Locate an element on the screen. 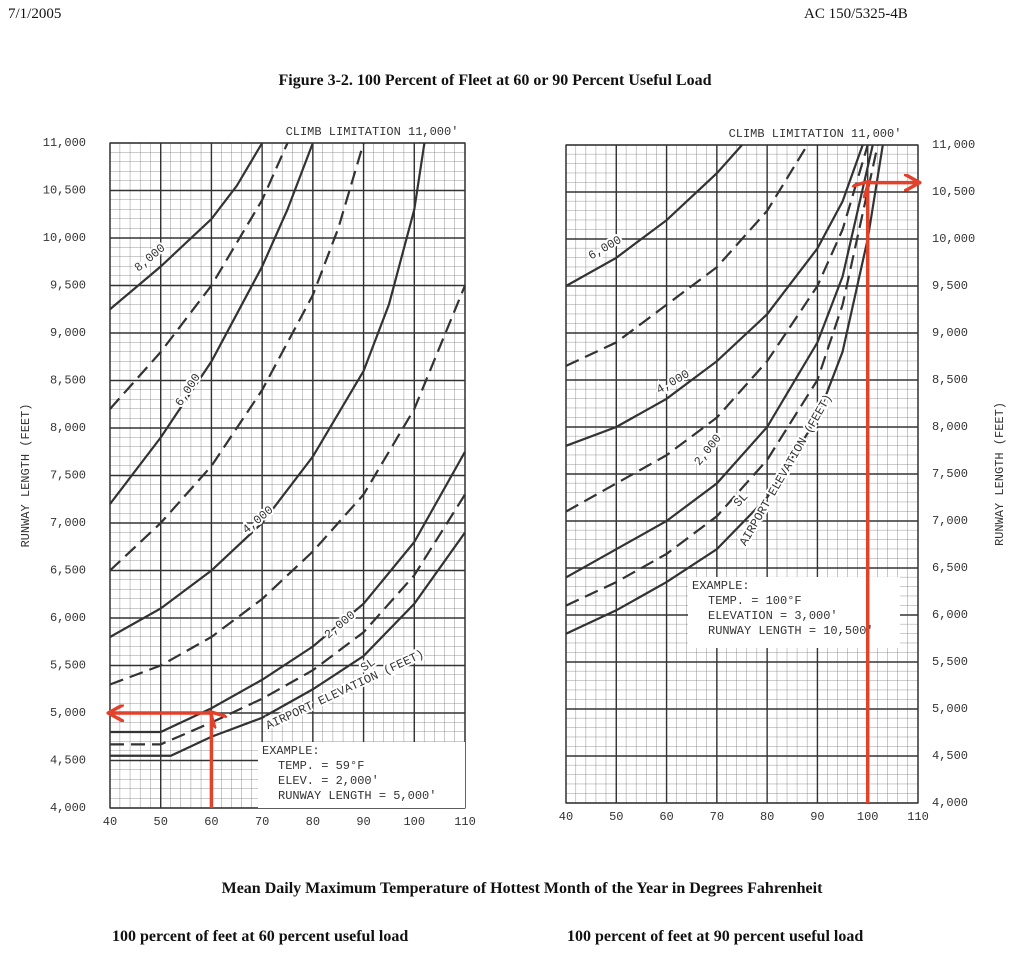  example-text: ELEV. = 2,000' is located at coordinates (328, 781).